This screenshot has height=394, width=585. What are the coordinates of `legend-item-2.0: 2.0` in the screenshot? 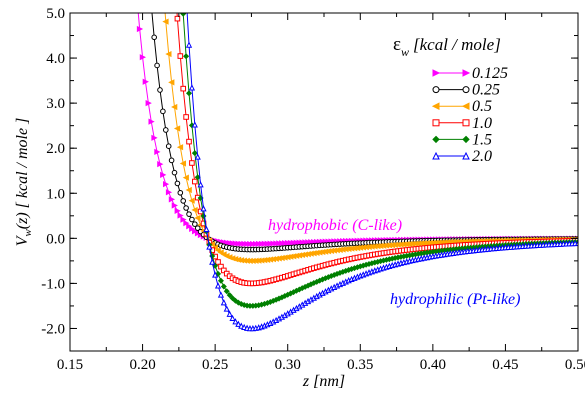 It's located at (462, 156).